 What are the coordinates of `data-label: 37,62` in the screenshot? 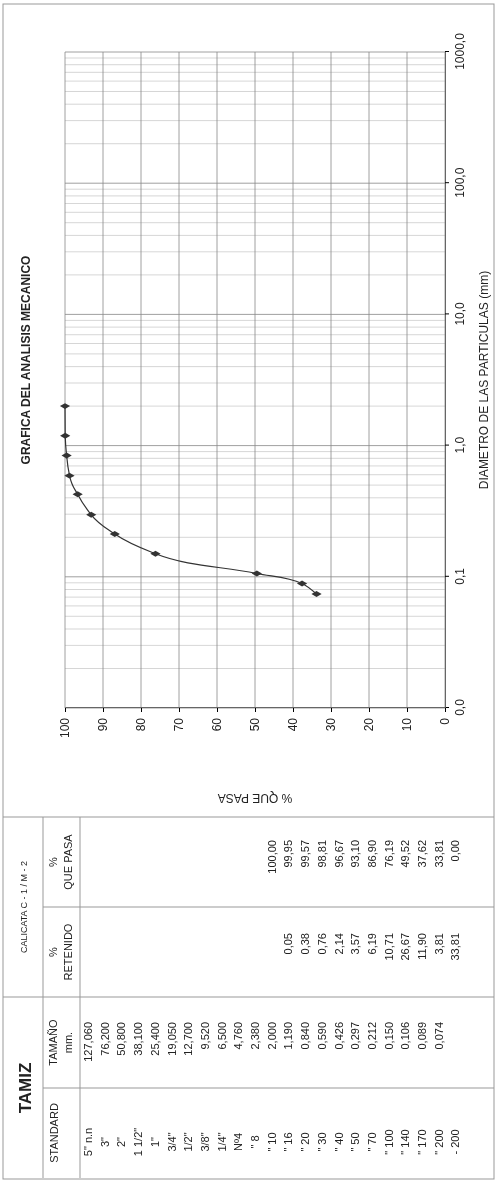 It's located at (422, 854).